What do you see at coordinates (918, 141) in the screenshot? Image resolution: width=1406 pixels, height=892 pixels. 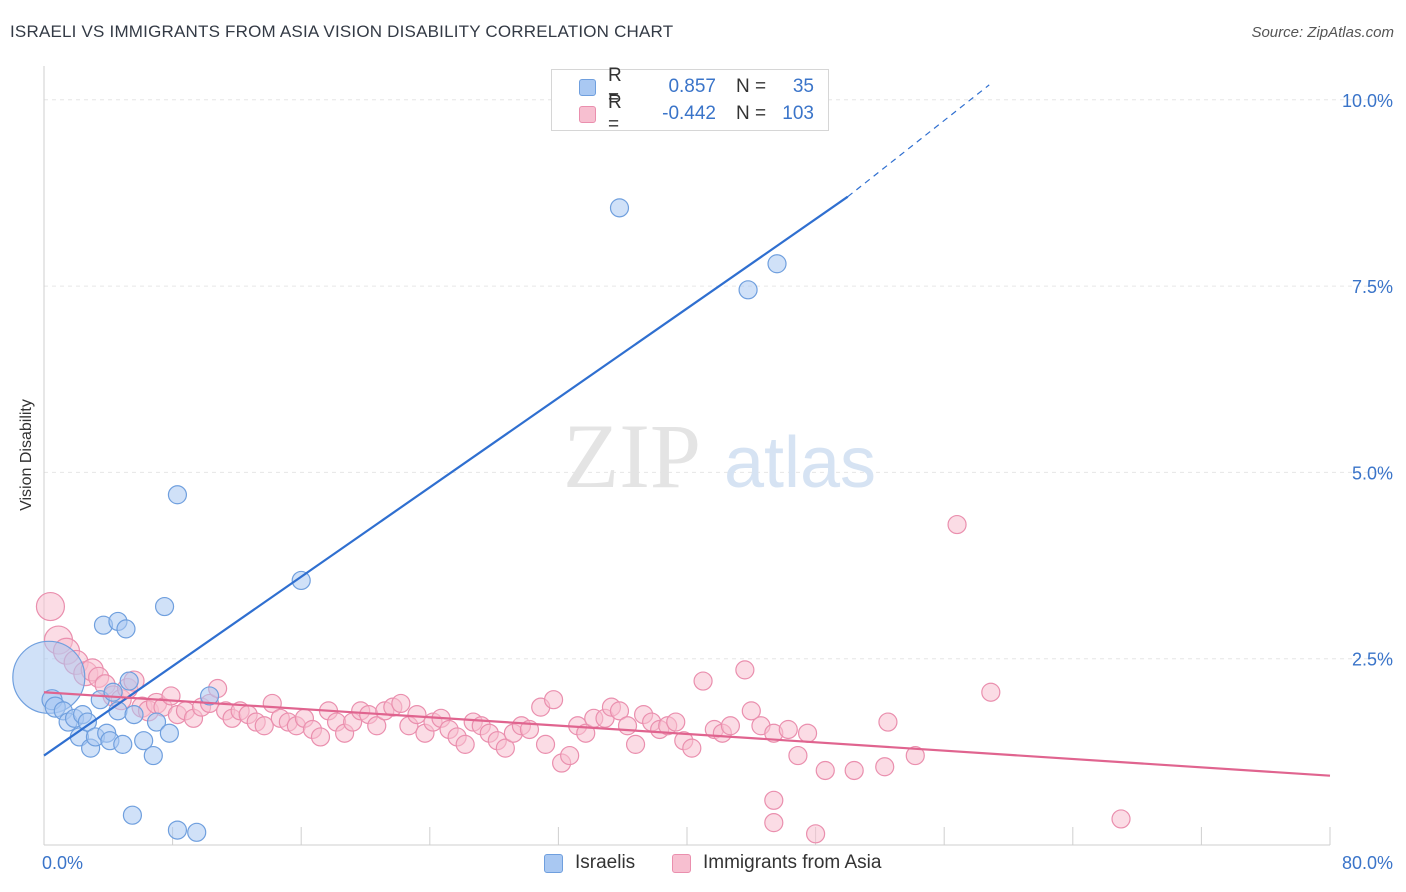 I see `israelis-trend-extension` at bounding box center [918, 141].